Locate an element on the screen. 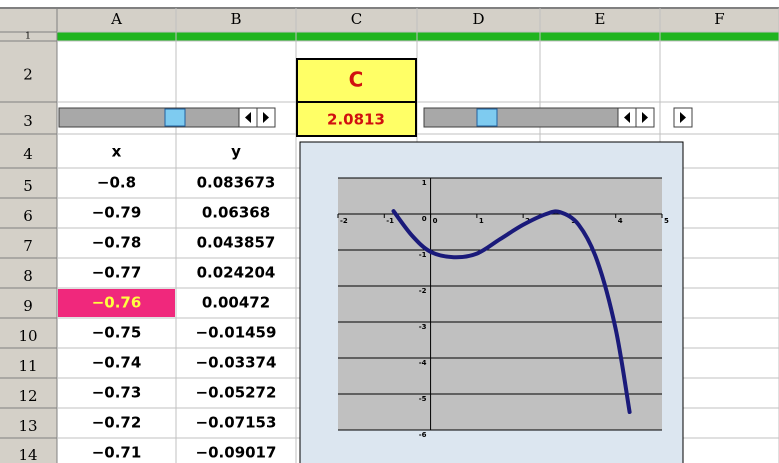 The height and width of the screenshot is (463, 779). table-cell: −0.8 is located at coordinates (116, 183).